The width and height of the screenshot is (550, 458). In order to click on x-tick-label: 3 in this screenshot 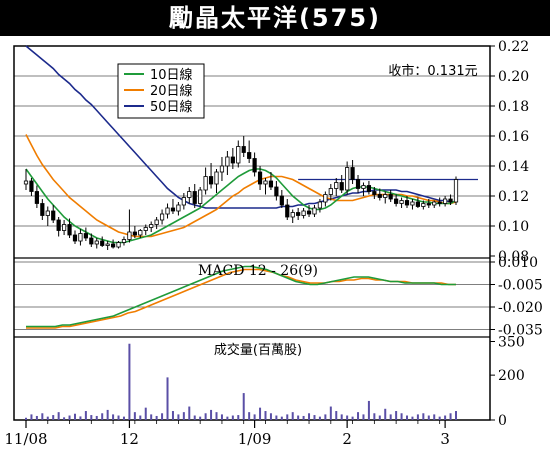, I will do `click(445, 439)`.